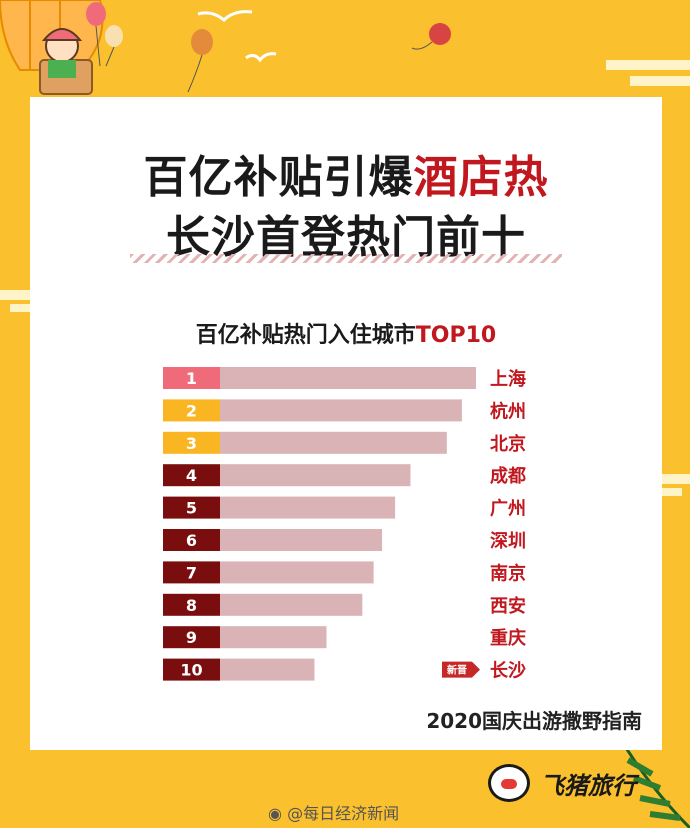  Describe the element at coordinates (508, 476) in the screenshot. I see `city-label: 成都` at that location.